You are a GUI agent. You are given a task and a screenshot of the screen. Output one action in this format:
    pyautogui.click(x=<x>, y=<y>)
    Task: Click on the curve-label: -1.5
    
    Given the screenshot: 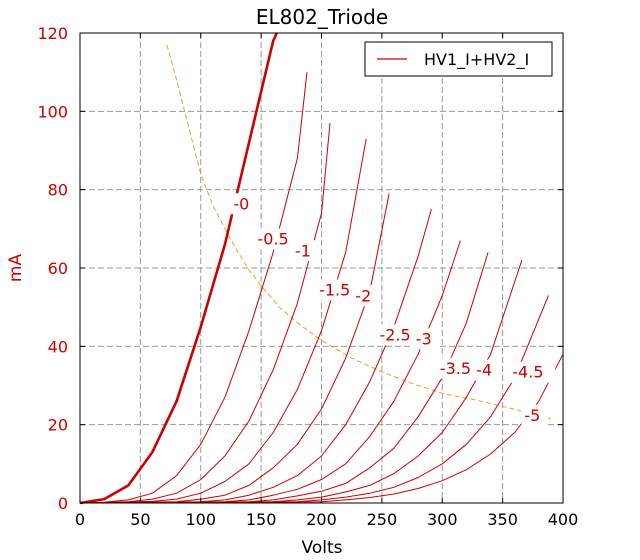 What is the action you would take?
    pyautogui.click(x=339, y=290)
    